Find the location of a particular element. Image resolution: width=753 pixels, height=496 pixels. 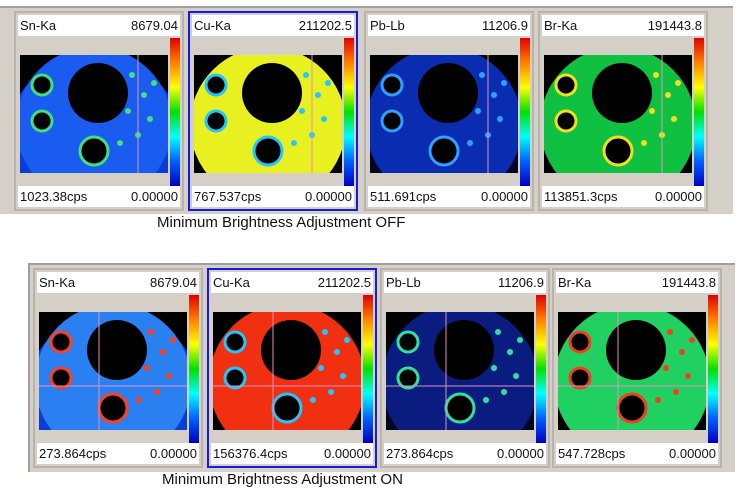

caption-on: Minimum Brightness Adjustment ON is located at coordinates (282, 479).